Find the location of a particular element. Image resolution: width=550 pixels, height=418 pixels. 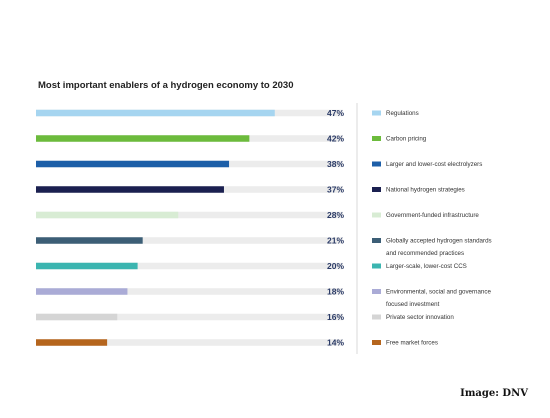

bar-value-label: 42% is located at coordinates (335, 139).